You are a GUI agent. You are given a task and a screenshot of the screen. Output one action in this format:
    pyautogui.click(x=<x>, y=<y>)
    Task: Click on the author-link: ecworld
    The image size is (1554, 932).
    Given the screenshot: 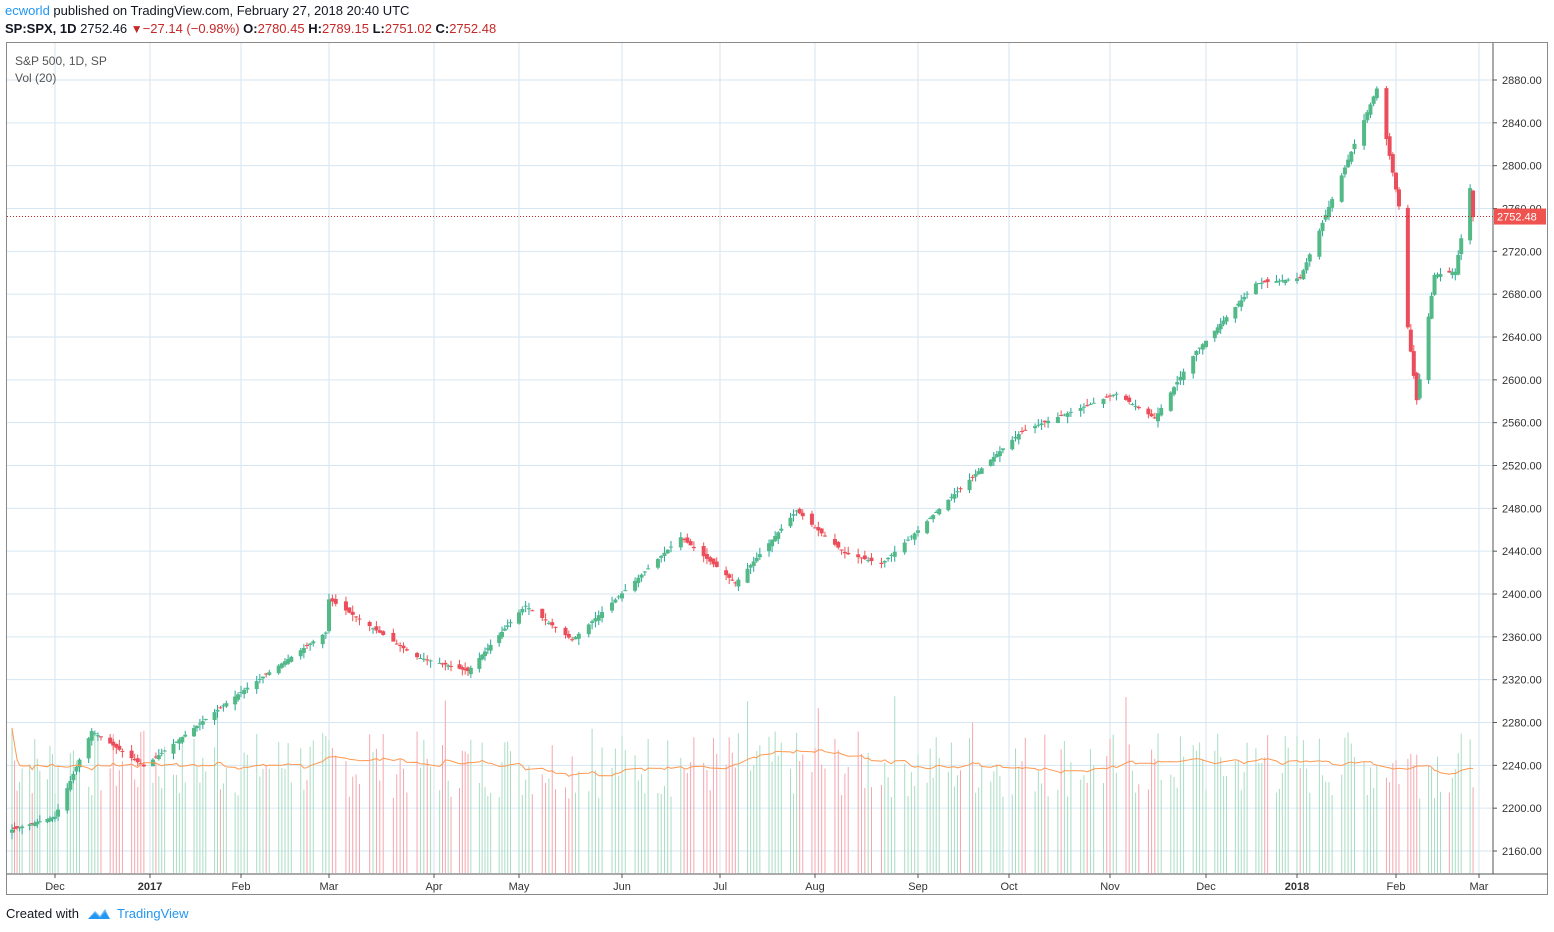 What is the action you would take?
    pyautogui.click(x=27, y=10)
    